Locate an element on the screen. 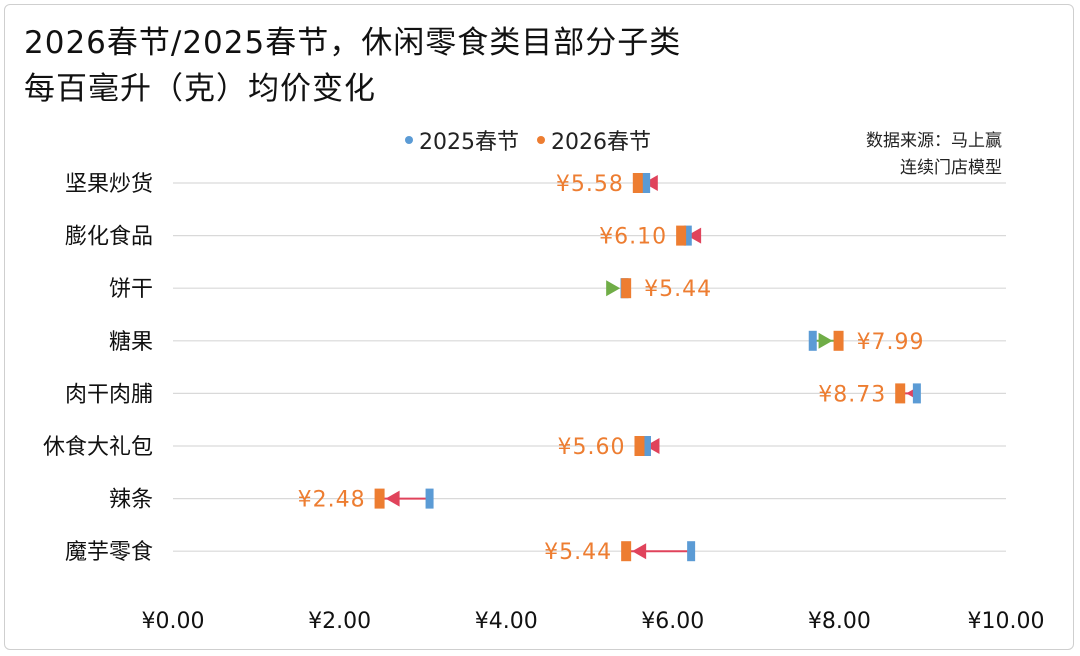 The width and height of the screenshot is (1080, 656). data-label-2026: ¥5.58 is located at coordinates (590, 184).